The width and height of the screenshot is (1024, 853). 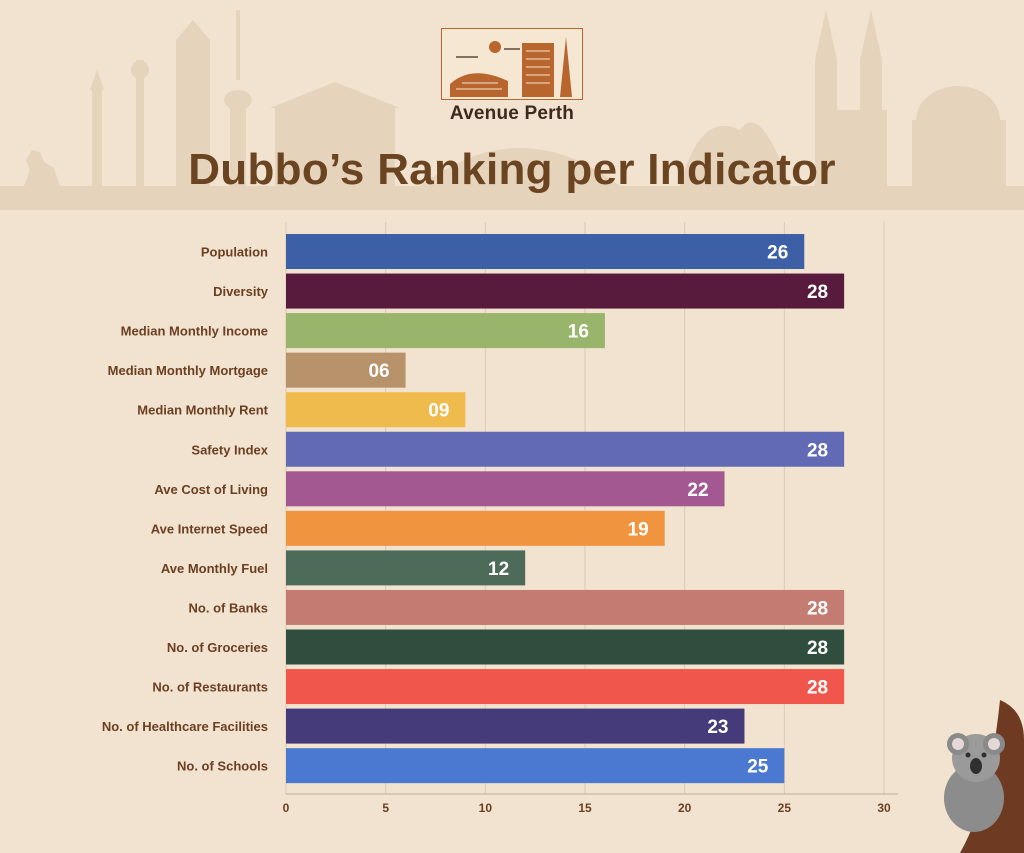 What do you see at coordinates (185, 726) in the screenshot?
I see `category-label: No. of Healthcare Facilities` at bounding box center [185, 726].